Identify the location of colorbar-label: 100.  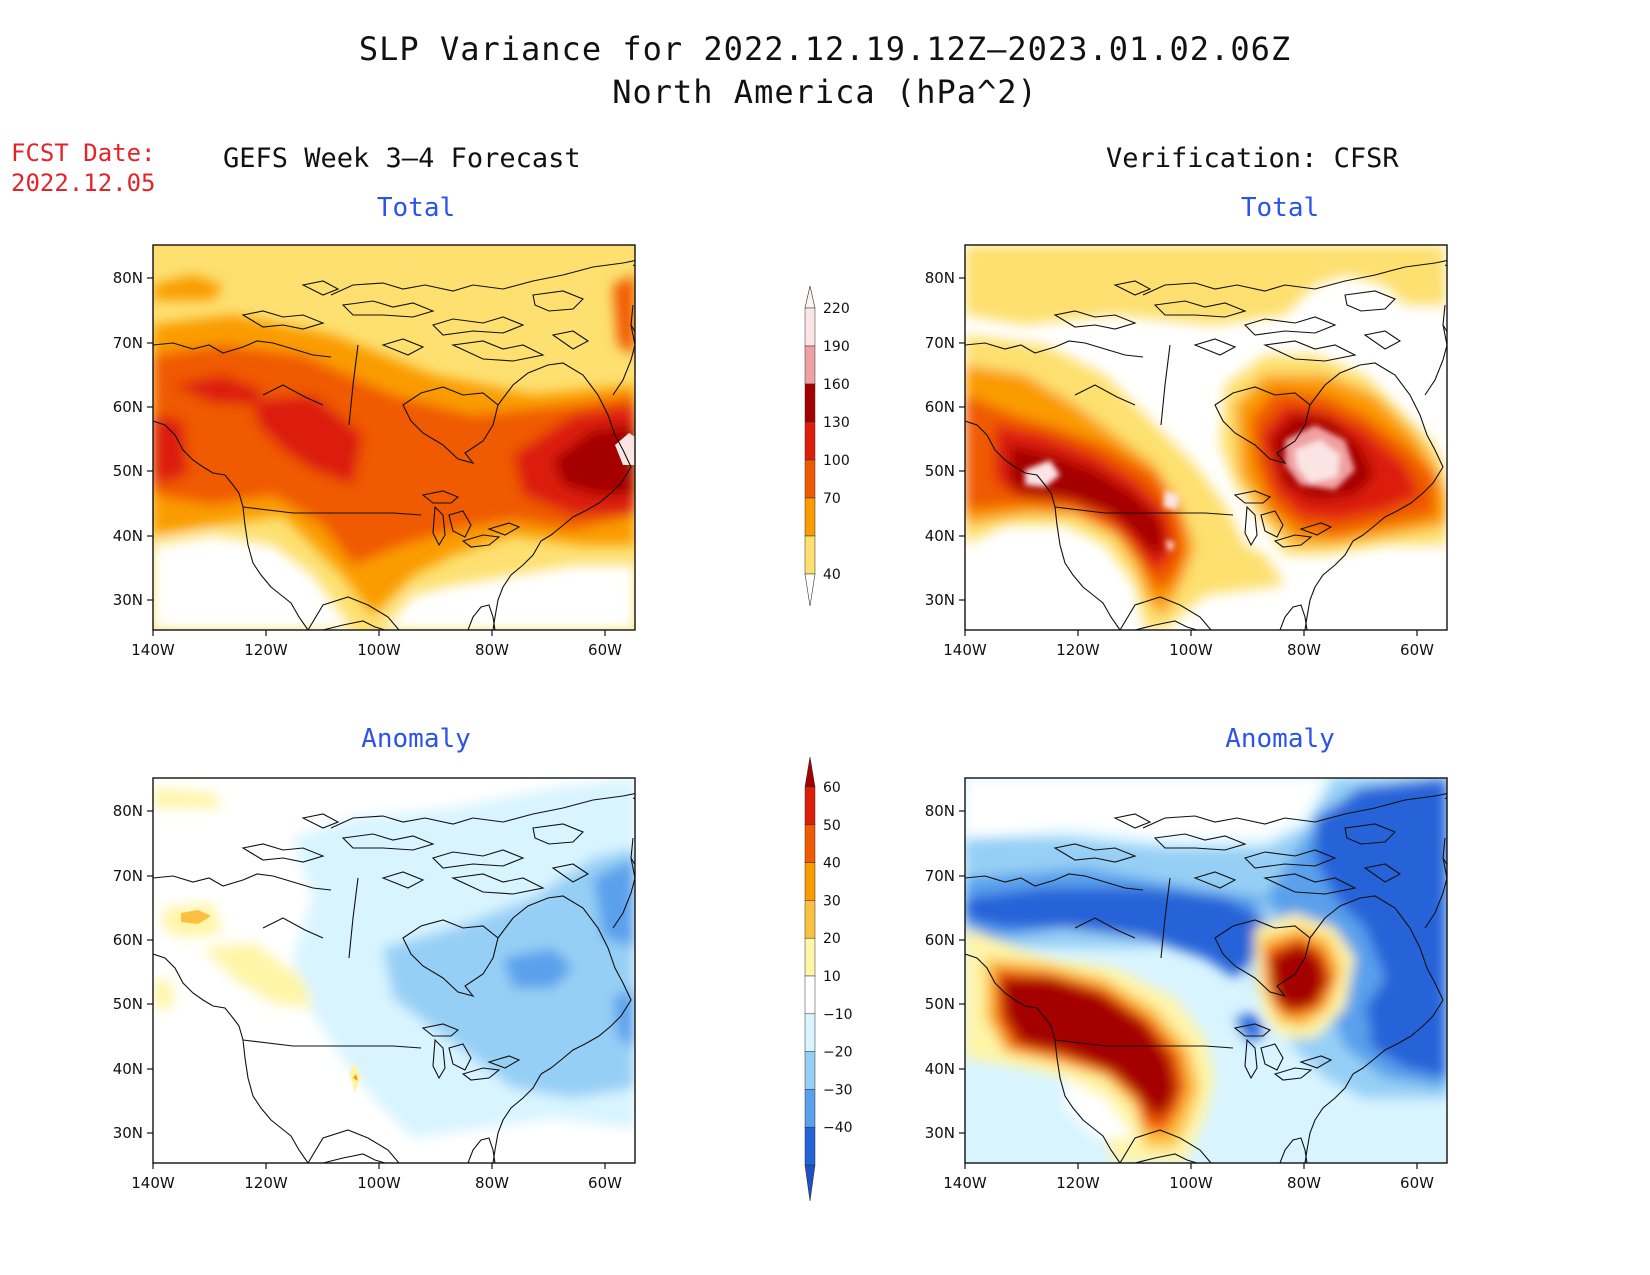
(836, 461).